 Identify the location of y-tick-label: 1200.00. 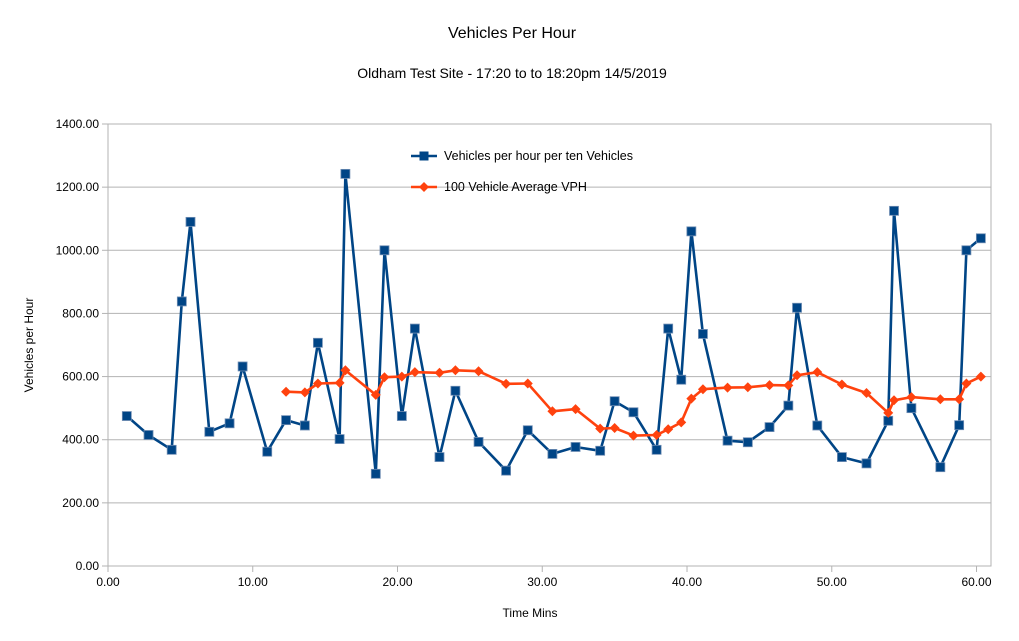
(78, 187).